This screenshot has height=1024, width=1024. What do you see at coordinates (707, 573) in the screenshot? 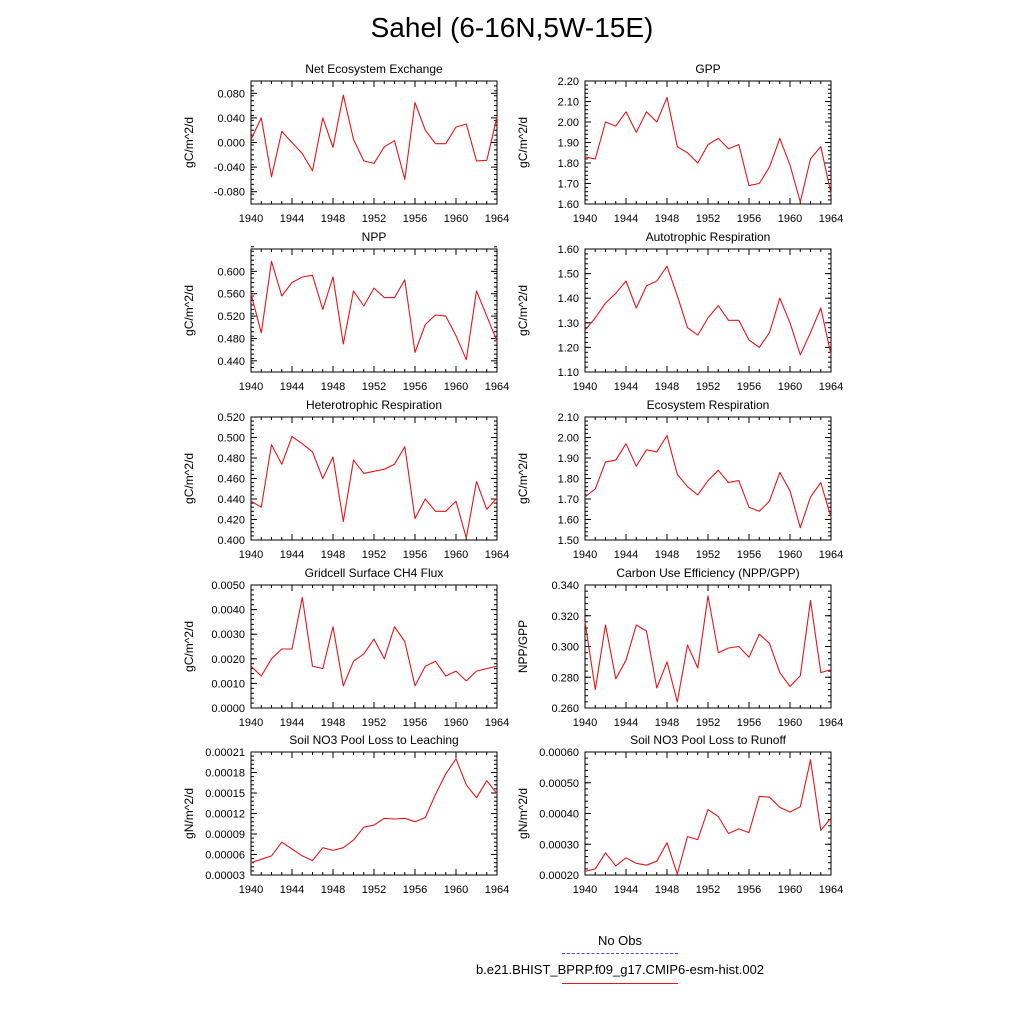
I see `panel-title: Carbon Use Efficiency (NPP/GPP)` at bounding box center [707, 573].